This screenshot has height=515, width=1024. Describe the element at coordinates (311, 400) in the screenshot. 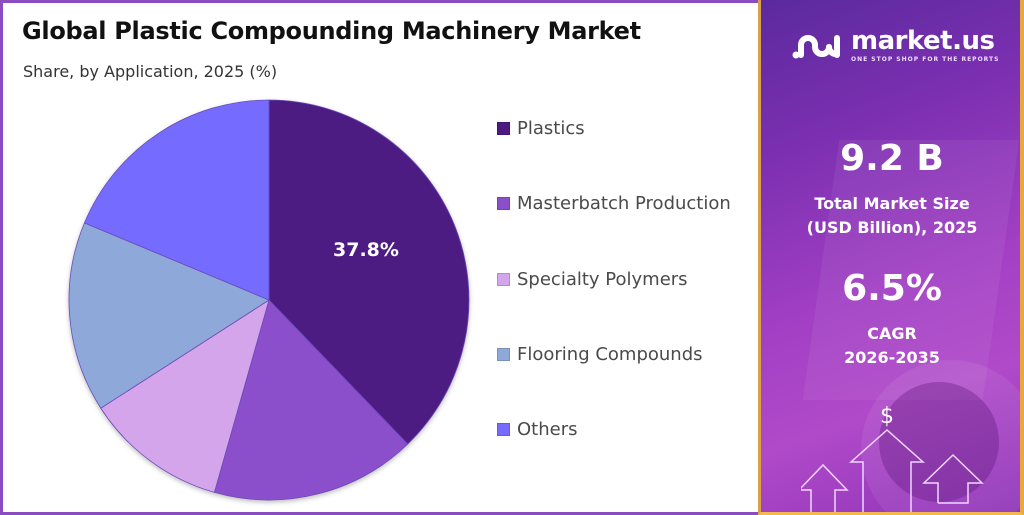

I see `pie-slice-masterbatch-production` at that location.